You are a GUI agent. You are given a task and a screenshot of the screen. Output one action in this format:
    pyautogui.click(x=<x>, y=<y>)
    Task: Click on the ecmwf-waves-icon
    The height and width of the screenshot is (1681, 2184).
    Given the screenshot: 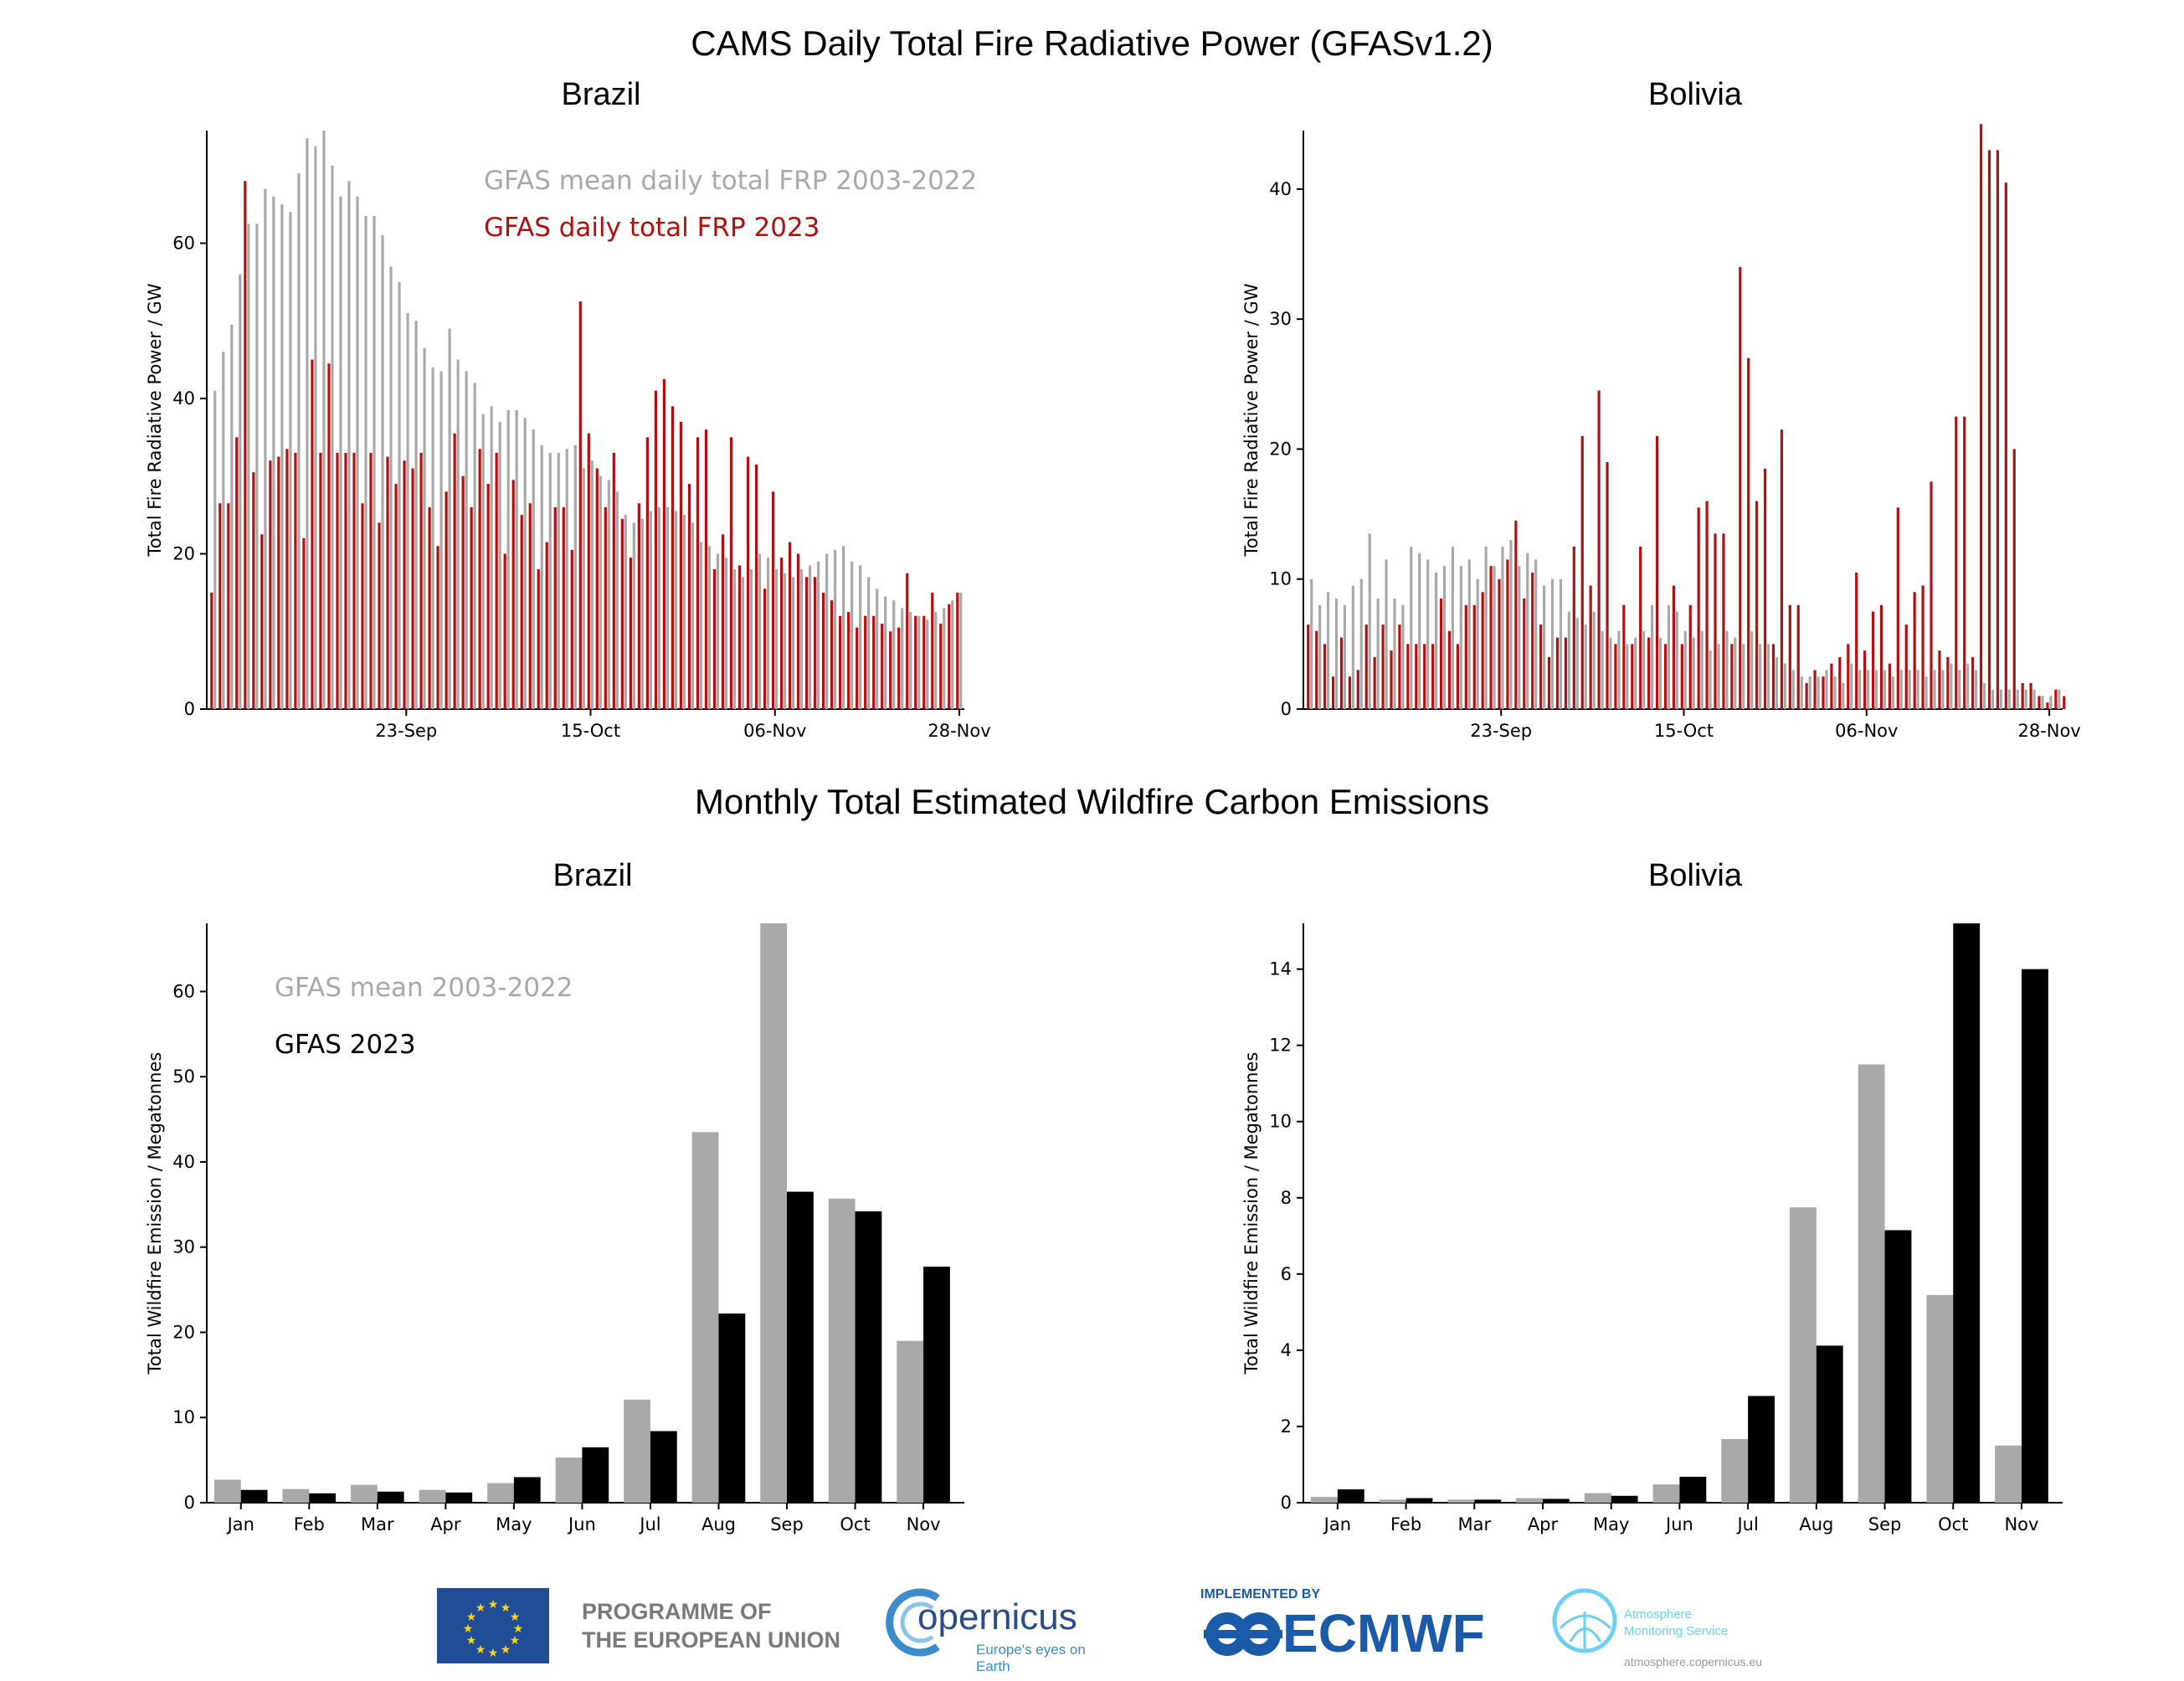 What is the action you would take?
    pyautogui.click(x=1243, y=1634)
    